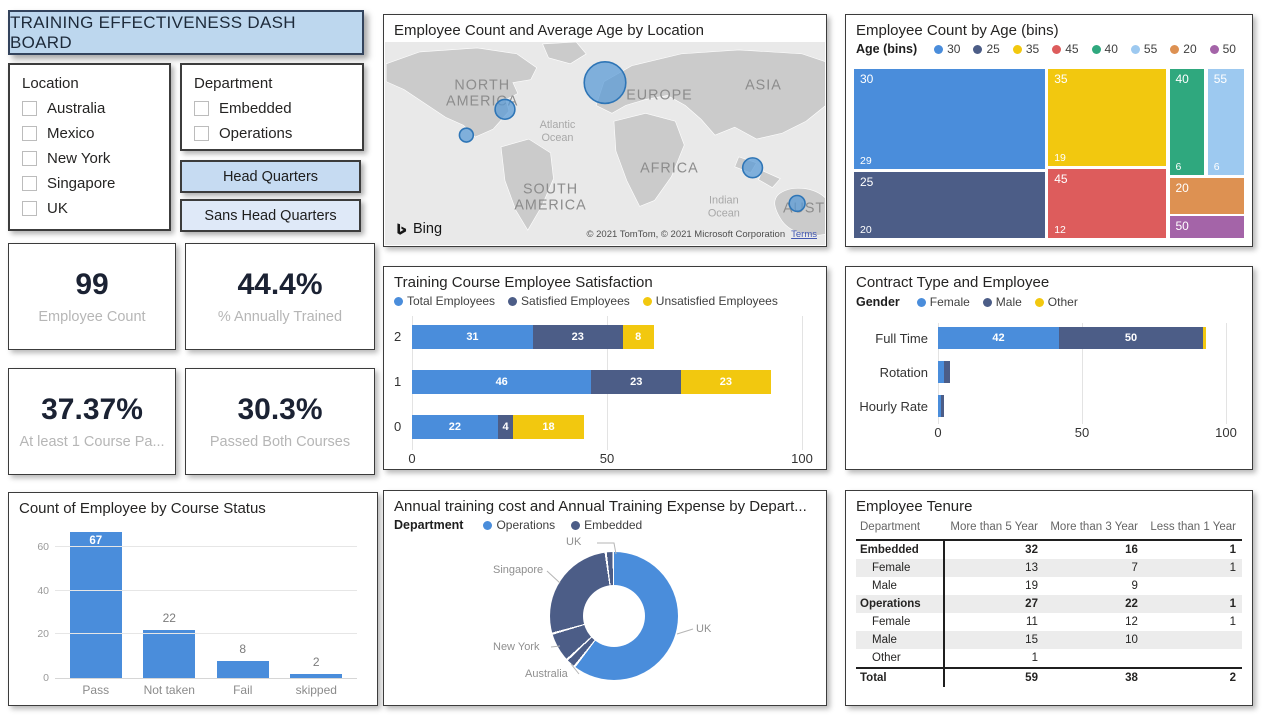 Image resolution: width=1262 pixels, height=720 pixels. Describe the element at coordinates (280, 421) in the screenshot. I see `kpi-passed-both: 30.3% Passed Both Courses` at that location.